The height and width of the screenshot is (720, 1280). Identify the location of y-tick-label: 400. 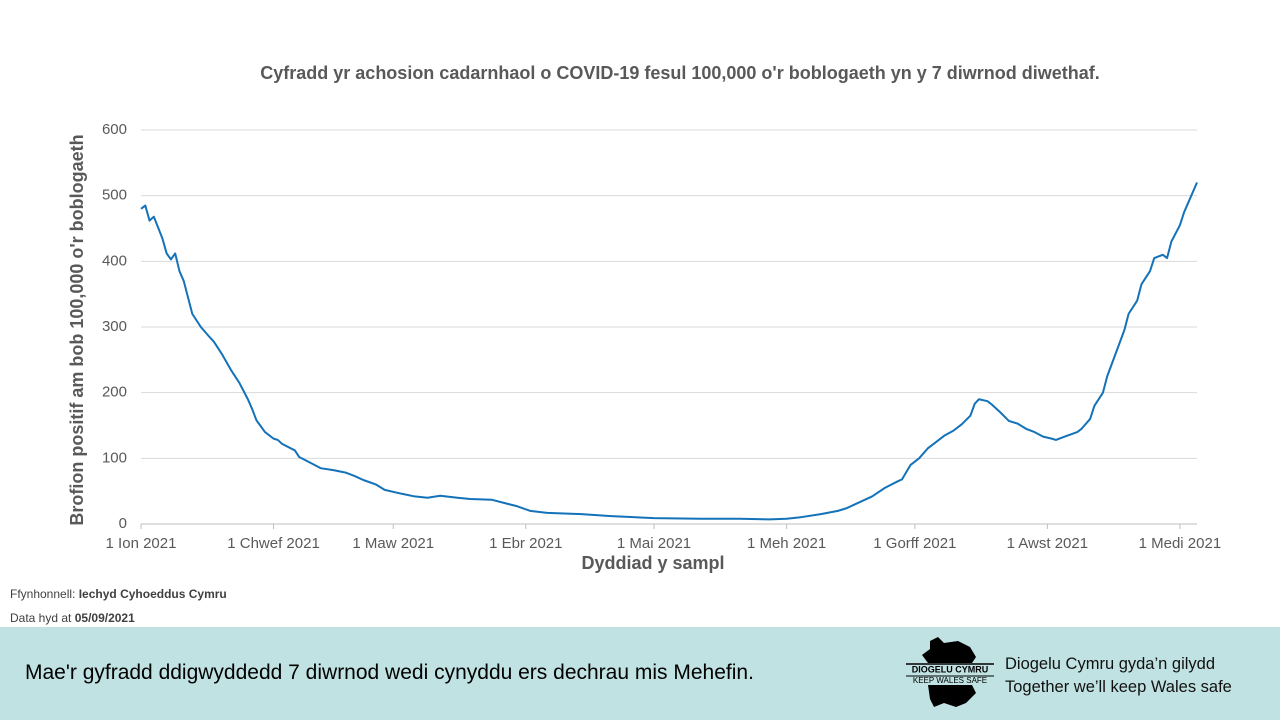
(114, 260).